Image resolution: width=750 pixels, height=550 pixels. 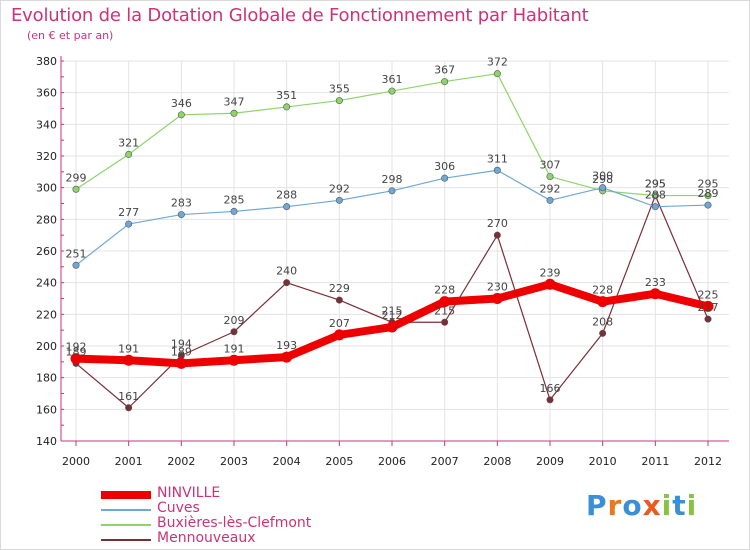 I want to click on data-label: 295, so click(x=655, y=184).